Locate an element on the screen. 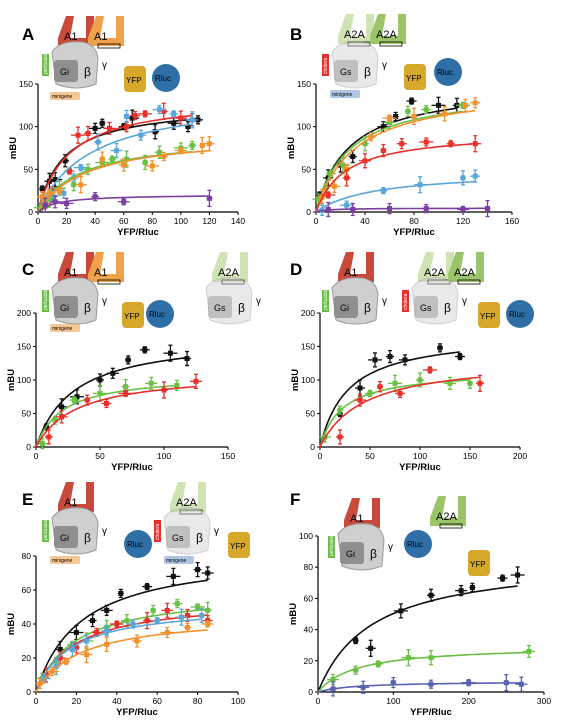  y-tick-label: 150 is located at coordinates (308, 347).